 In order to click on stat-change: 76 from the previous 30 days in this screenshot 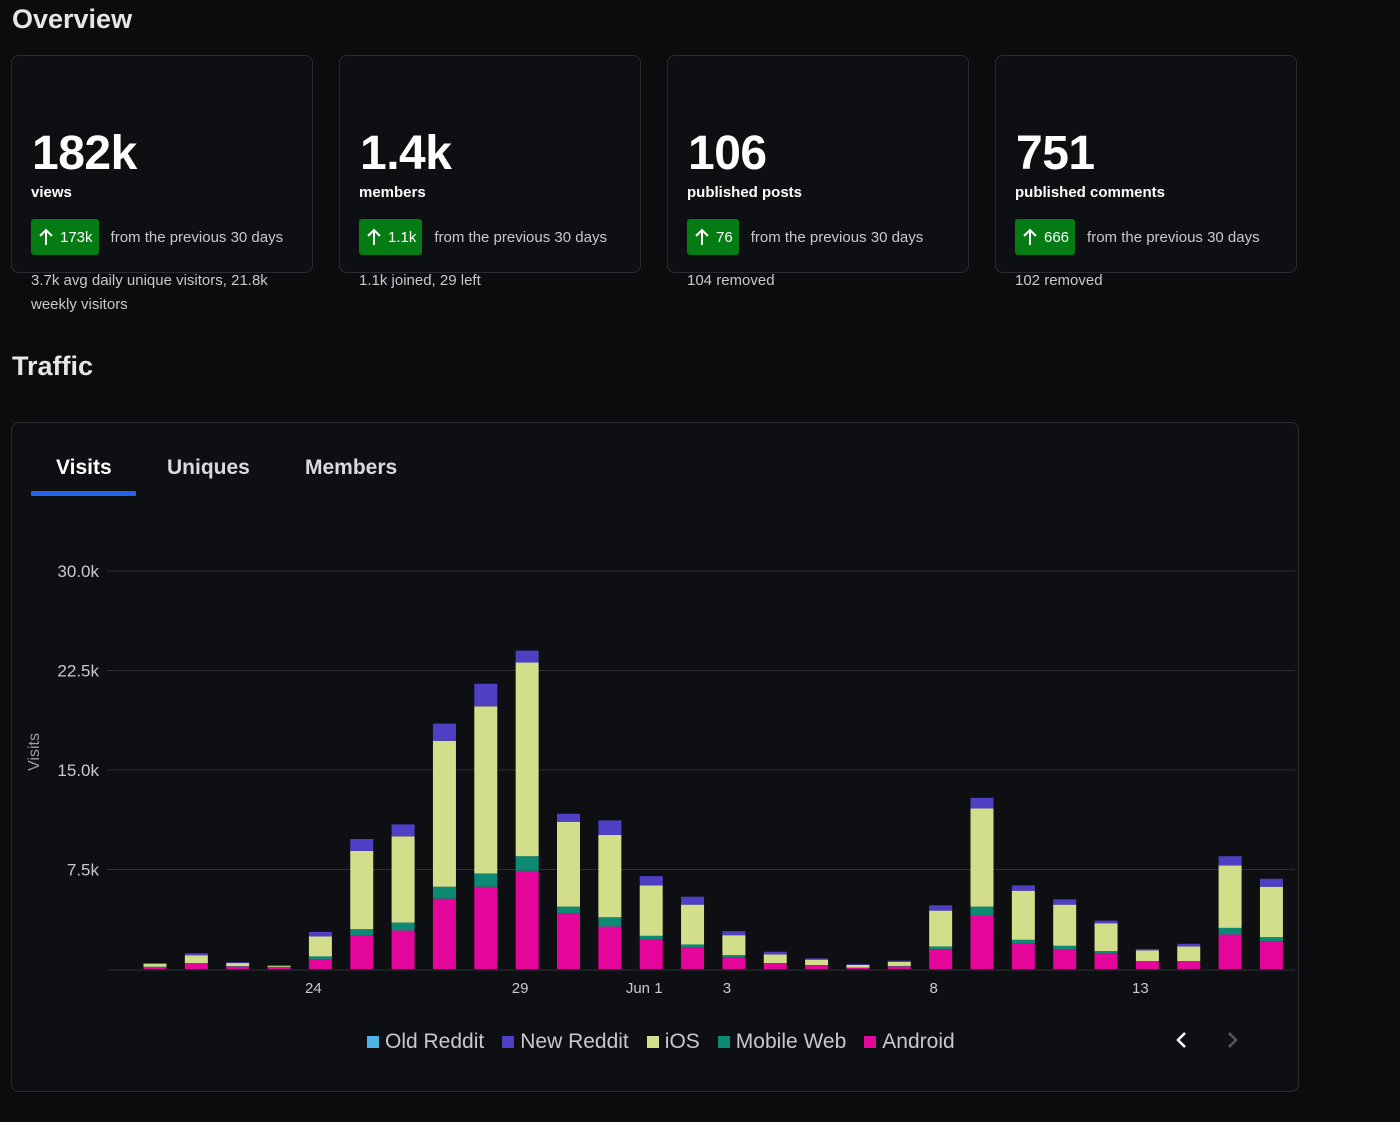, I will do `click(805, 237)`.